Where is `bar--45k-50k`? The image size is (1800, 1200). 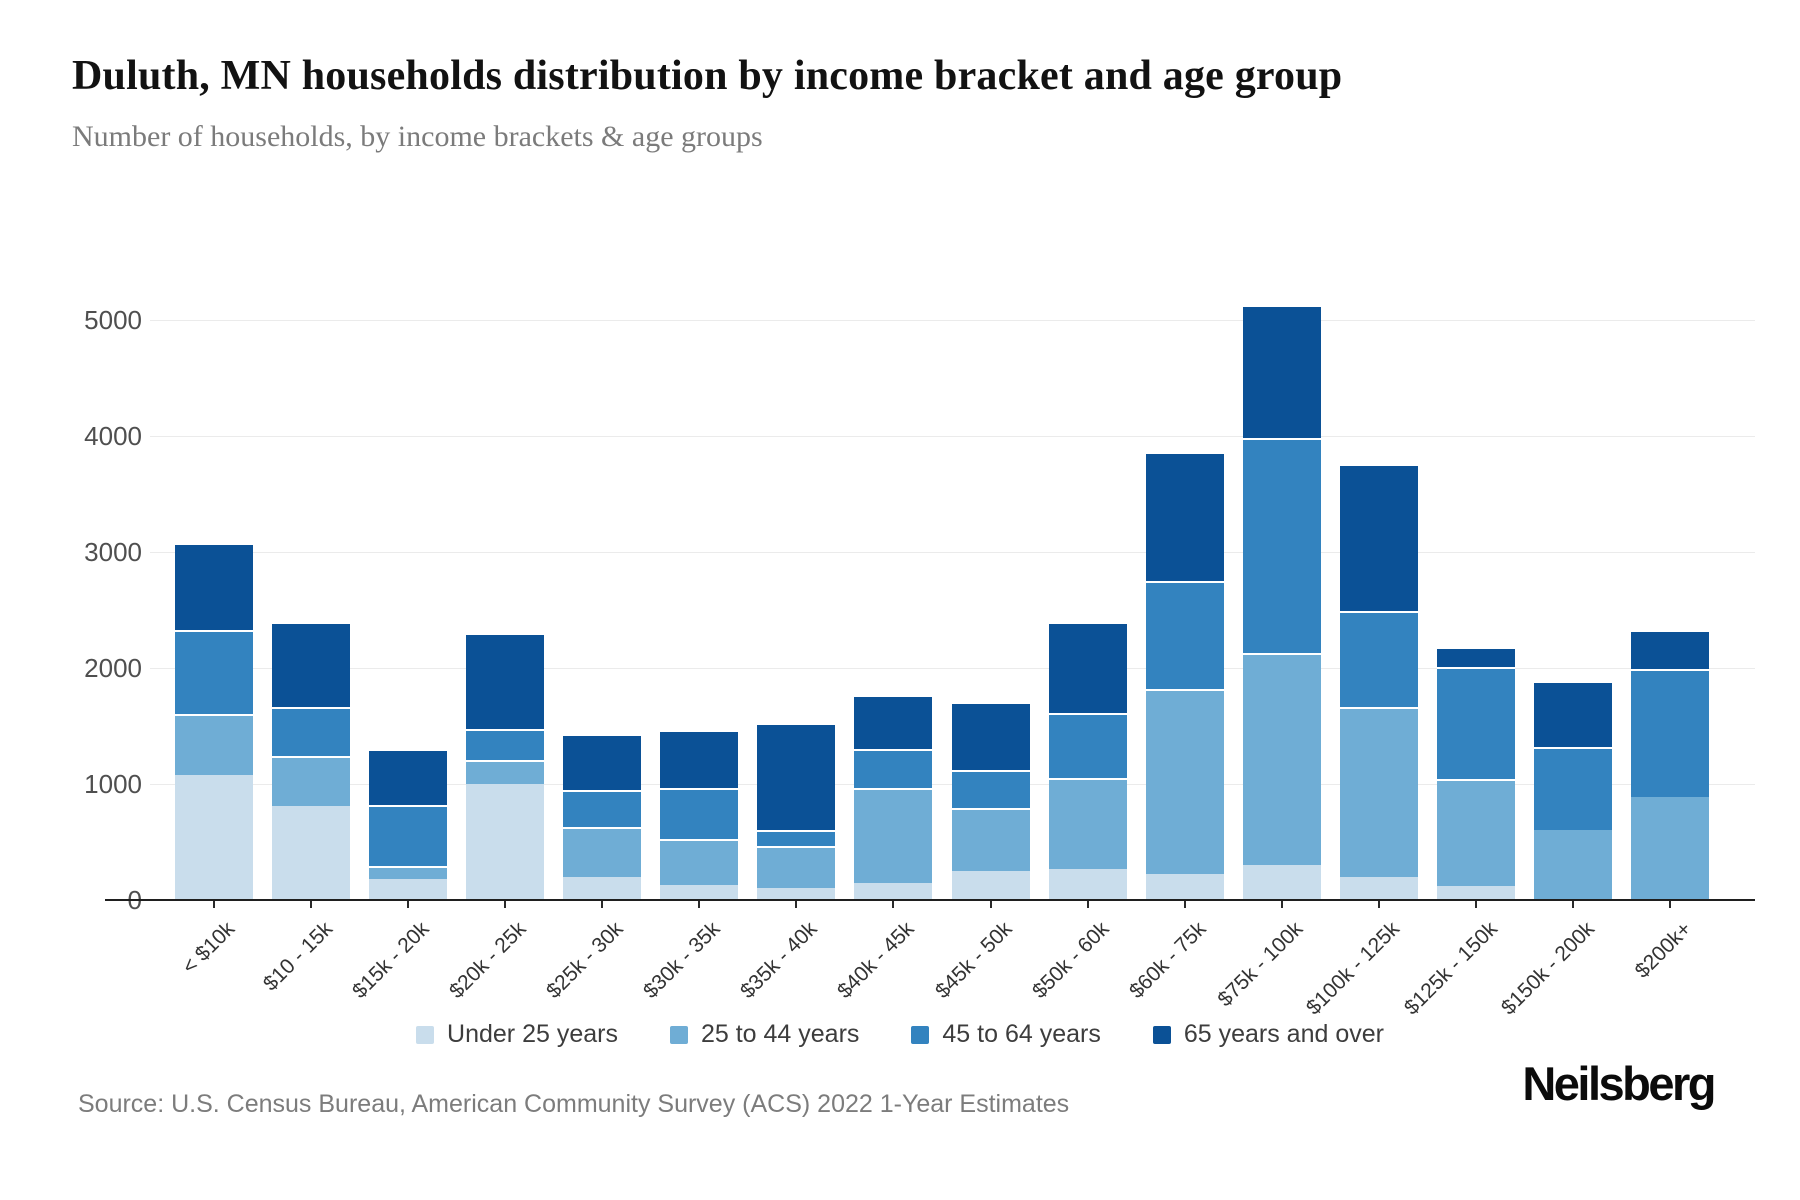
bar--45k-50k is located at coordinates (990, 800).